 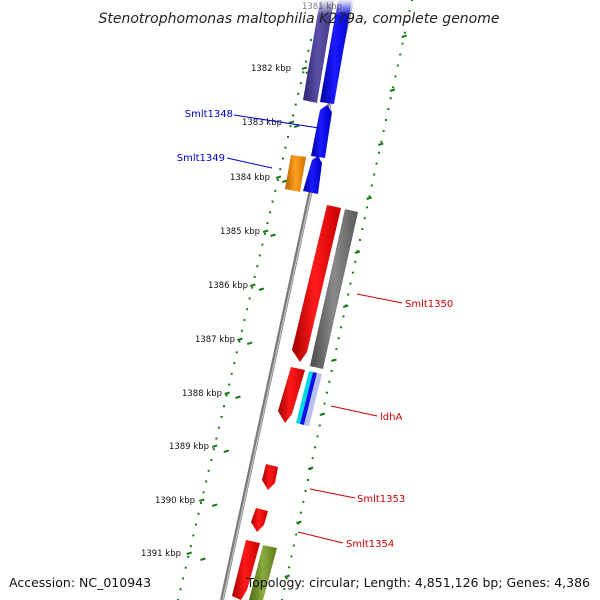 I want to click on ruler-label: 1389 kbp, so click(x=189, y=447).